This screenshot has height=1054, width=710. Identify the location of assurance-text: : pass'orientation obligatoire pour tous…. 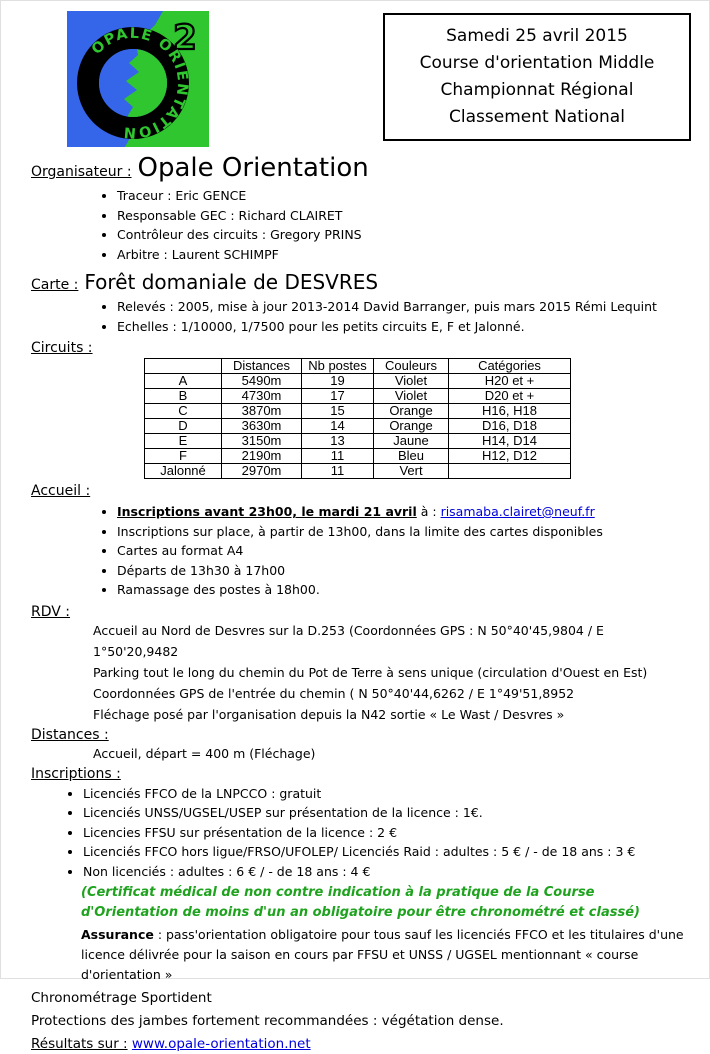
(382, 954).